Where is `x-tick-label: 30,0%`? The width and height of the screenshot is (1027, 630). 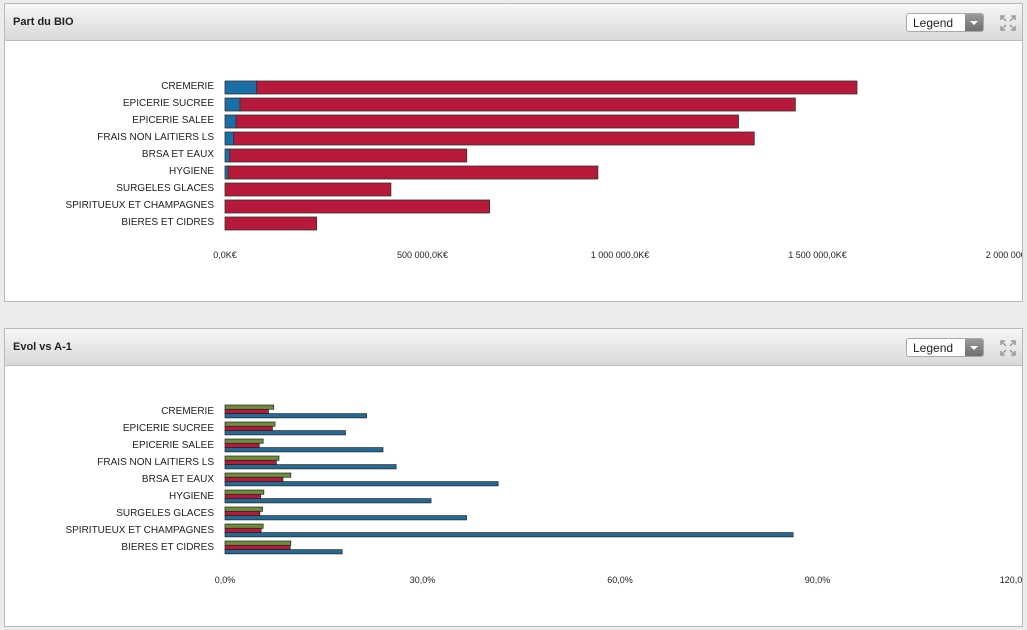 x-tick-label: 30,0% is located at coordinates (423, 580).